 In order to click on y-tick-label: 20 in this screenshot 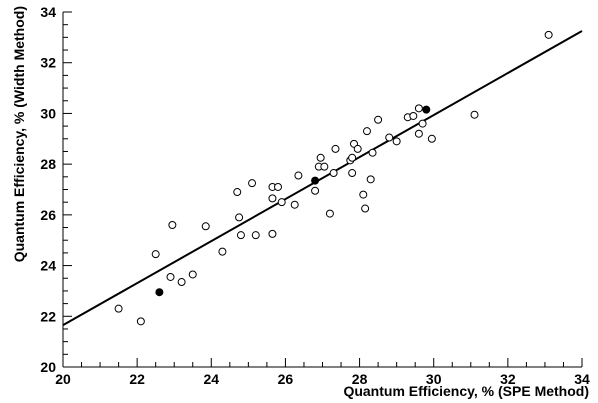, I will do `click(48, 367)`.